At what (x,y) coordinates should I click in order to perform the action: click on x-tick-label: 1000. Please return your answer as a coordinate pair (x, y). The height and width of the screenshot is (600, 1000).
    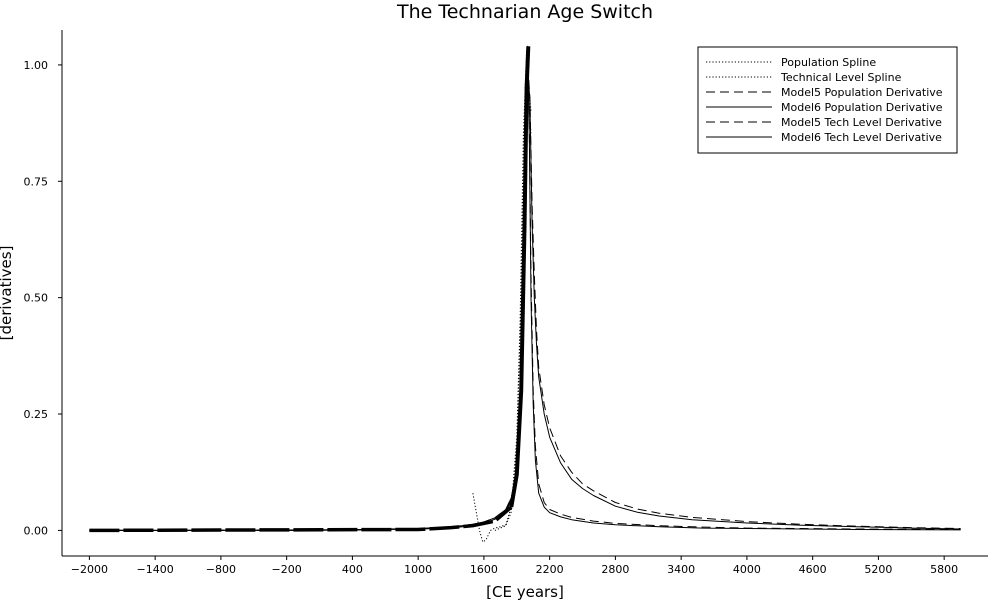
    Looking at the image, I should click on (418, 569).